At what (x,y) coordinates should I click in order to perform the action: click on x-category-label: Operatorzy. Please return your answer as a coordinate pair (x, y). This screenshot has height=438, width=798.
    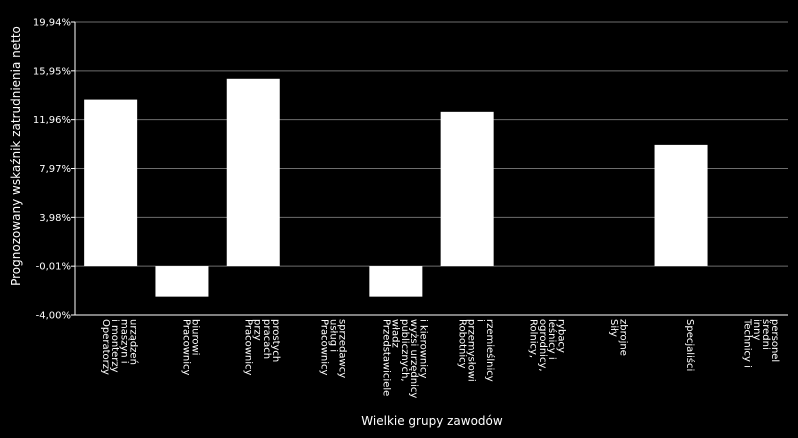
    Looking at the image, I should click on (105, 347).